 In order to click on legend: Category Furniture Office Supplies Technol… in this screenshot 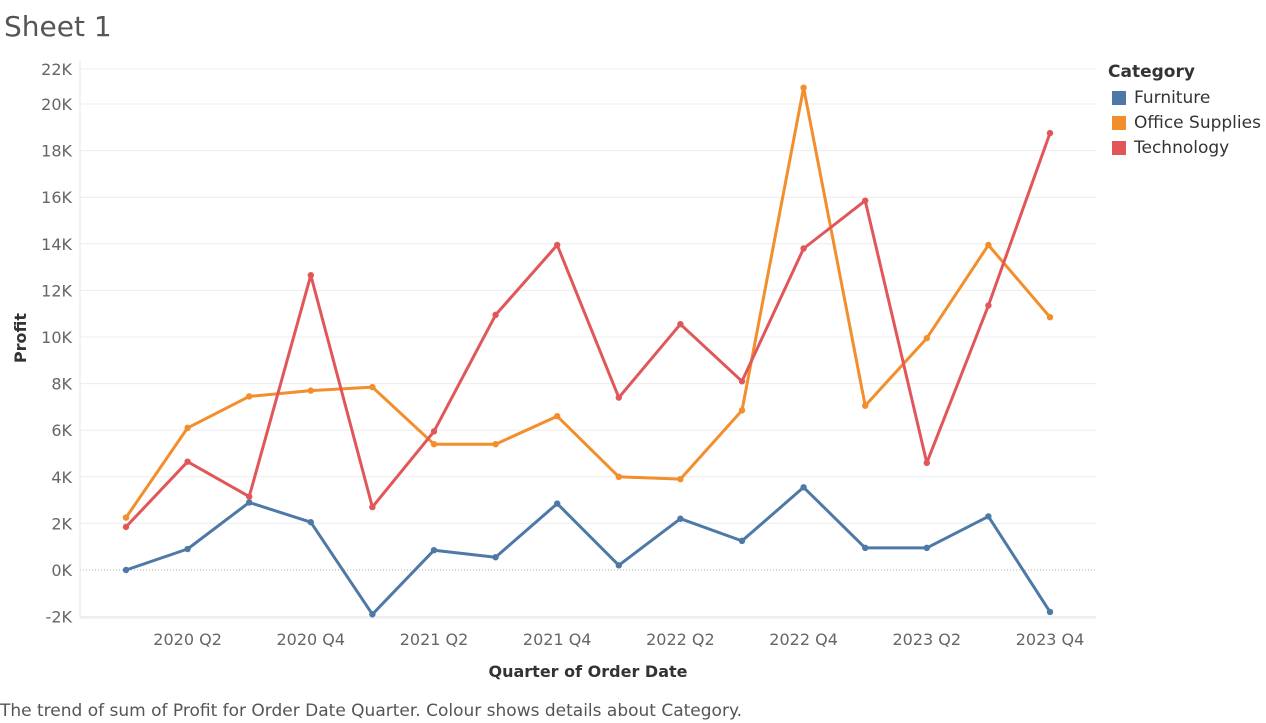, I will do `click(1184, 111)`.